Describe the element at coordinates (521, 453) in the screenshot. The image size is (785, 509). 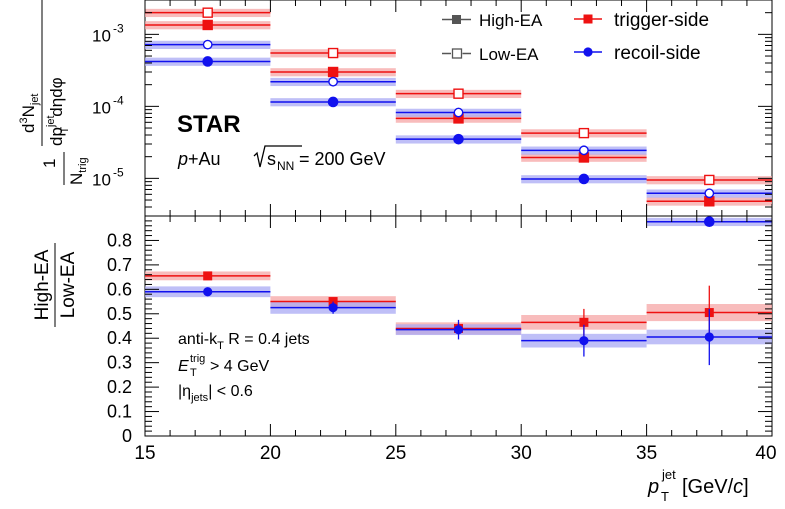
I see `x-tick-label: 30` at that location.